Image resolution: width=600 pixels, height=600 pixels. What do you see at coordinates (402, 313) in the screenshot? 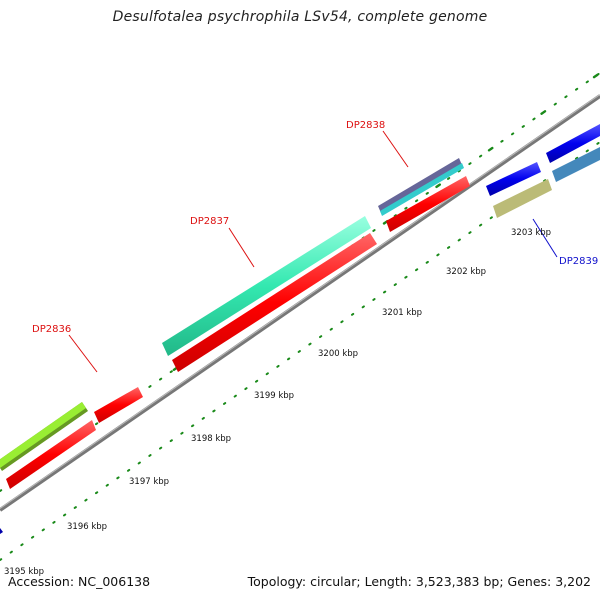
I see `kbp-3201: 3201 kbp` at bounding box center [402, 313].